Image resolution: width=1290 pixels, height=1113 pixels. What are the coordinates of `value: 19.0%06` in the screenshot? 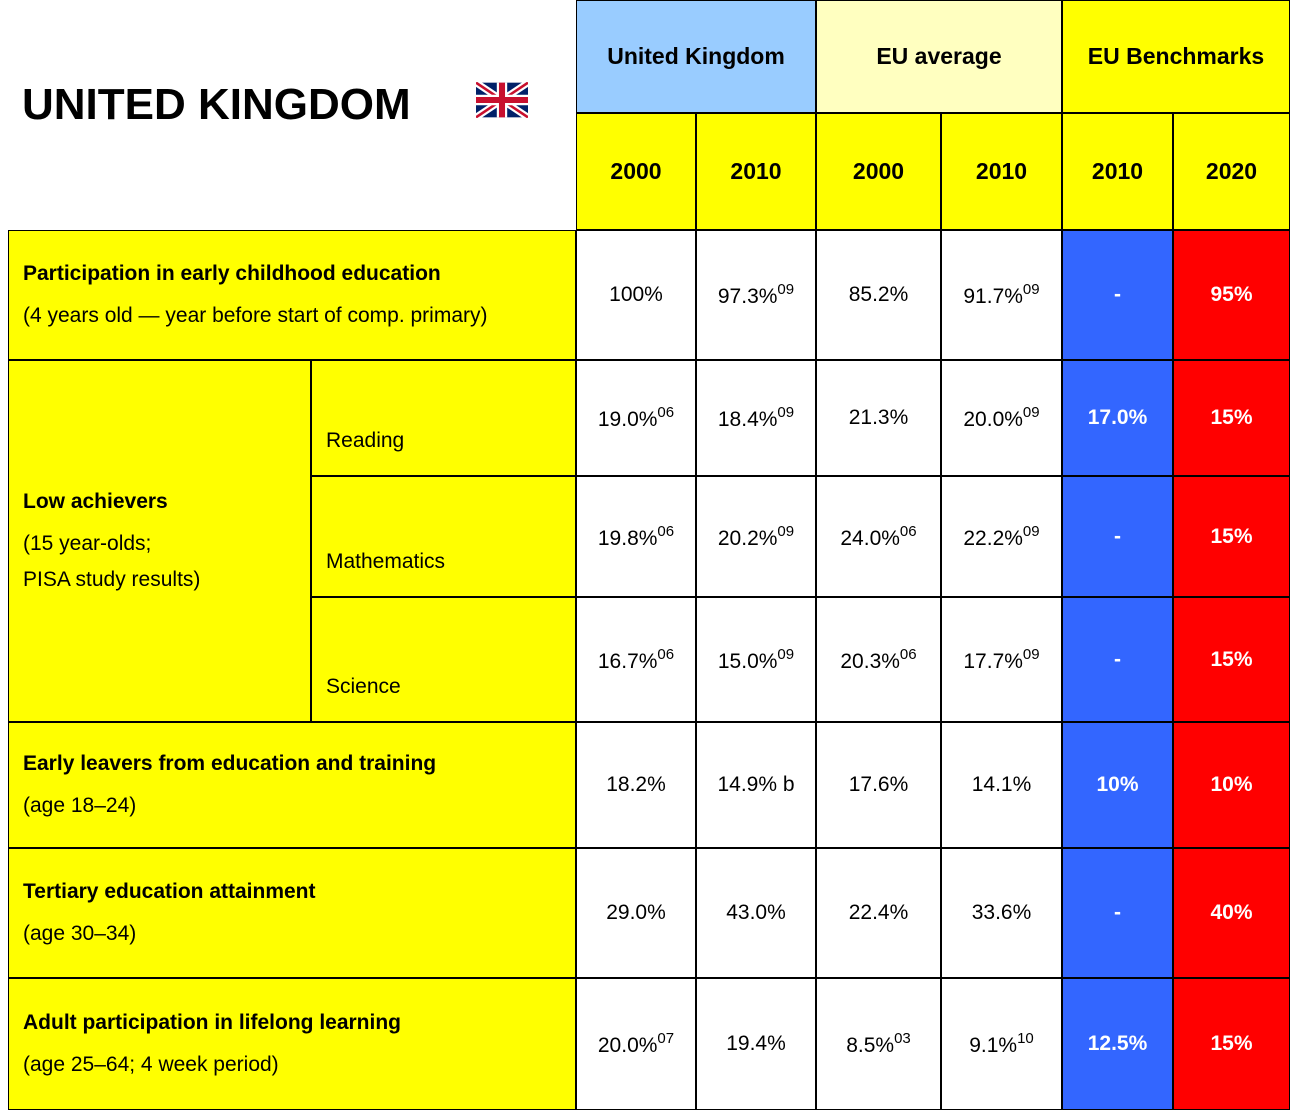 It's located at (636, 418).